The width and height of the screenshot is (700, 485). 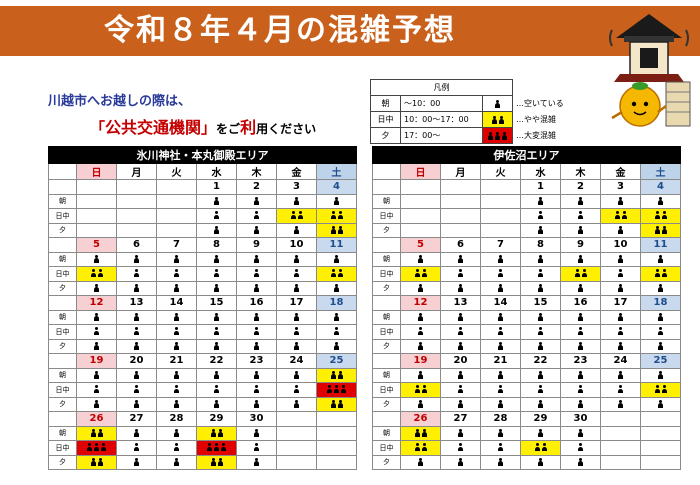 What do you see at coordinates (280, 30) in the screenshot?
I see `page-title: 令和８年４月の混雑予想` at bounding box center [280, 30].